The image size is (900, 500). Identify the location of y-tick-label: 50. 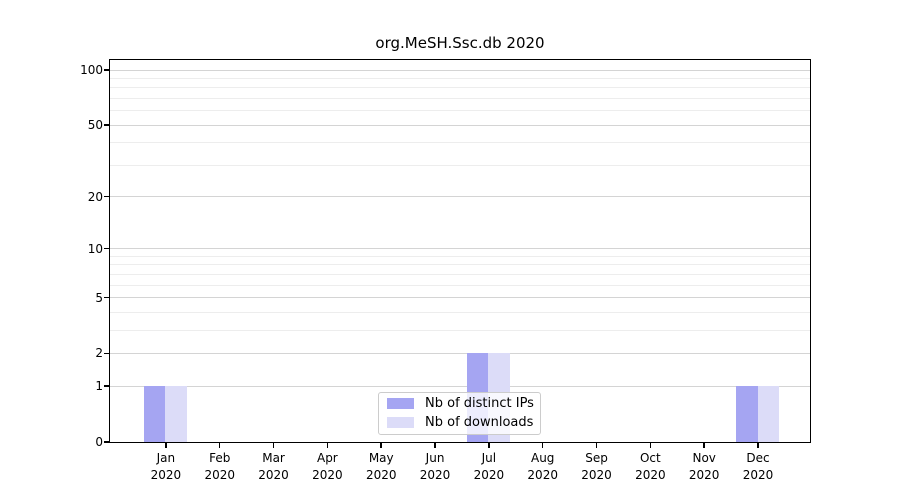
(95, 125).